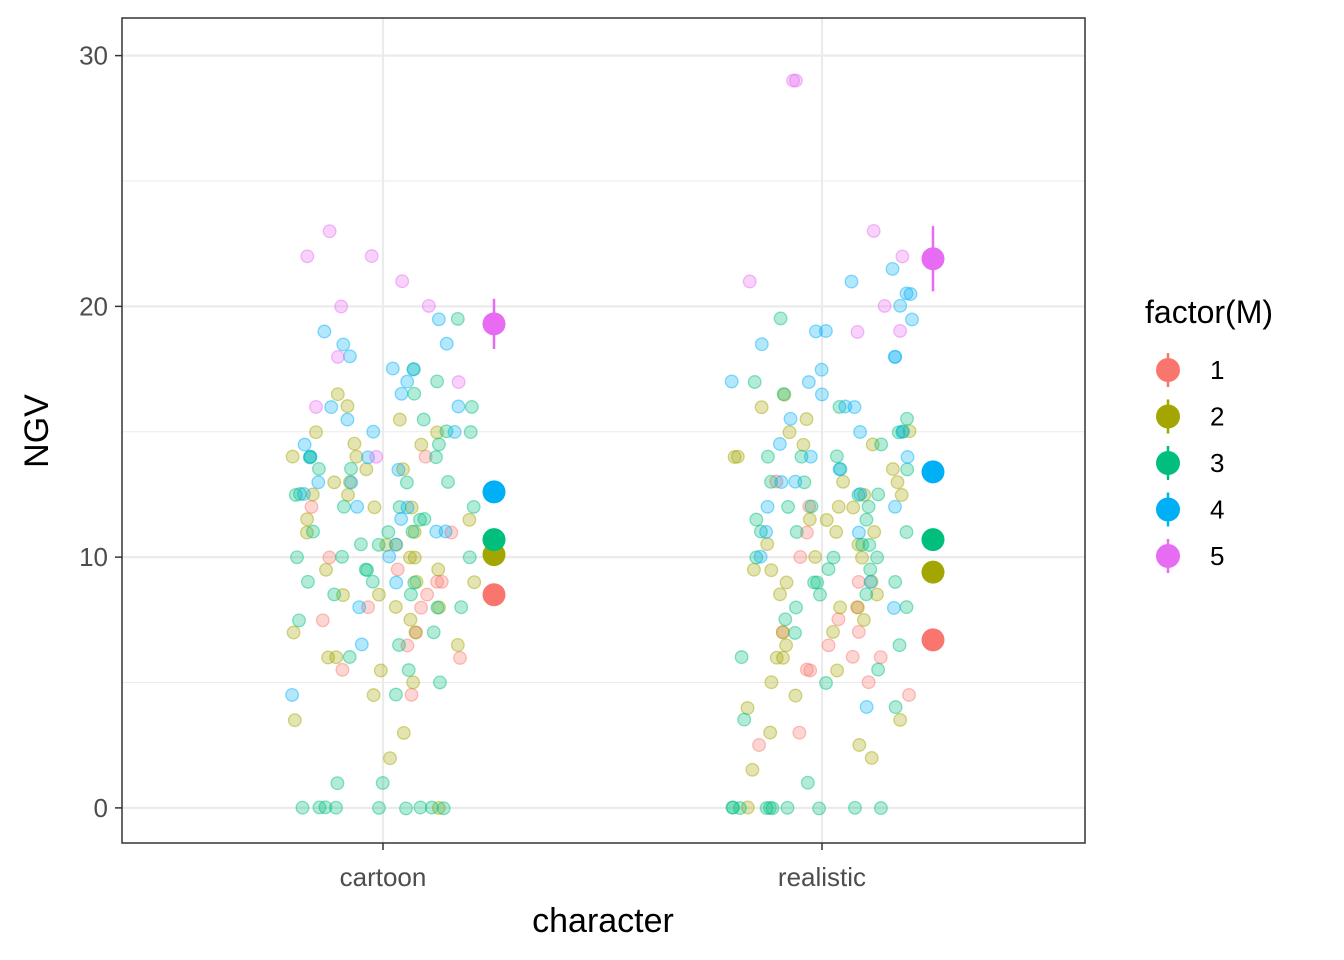 This screenshot has width=1344, height=960. I want to click on legend: factor(M) 1 2 3 4 5, so click(1209, 433).